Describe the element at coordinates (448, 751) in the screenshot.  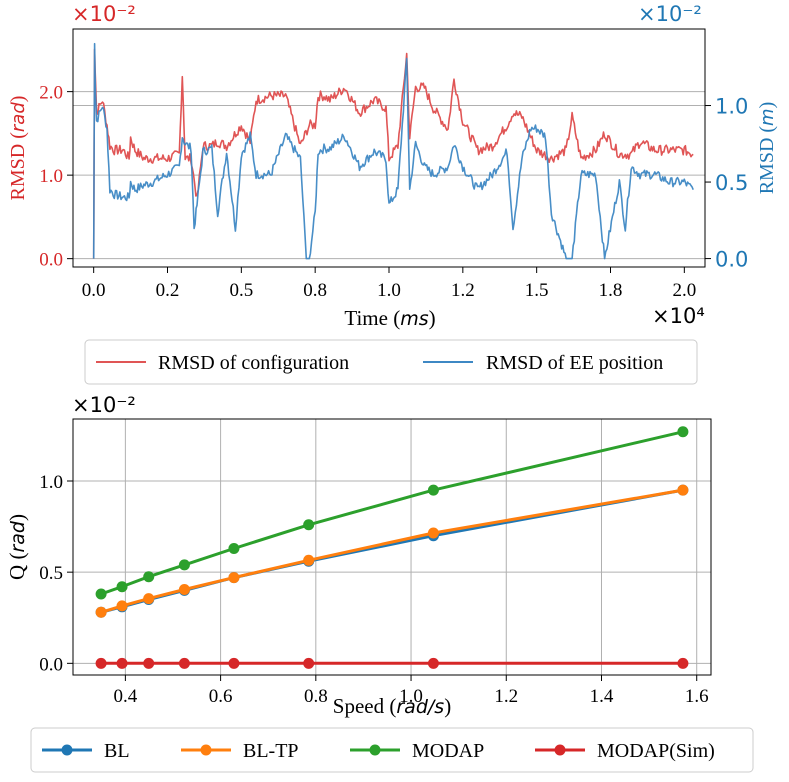
I see `legend-label-modap: MODAP` at that location.